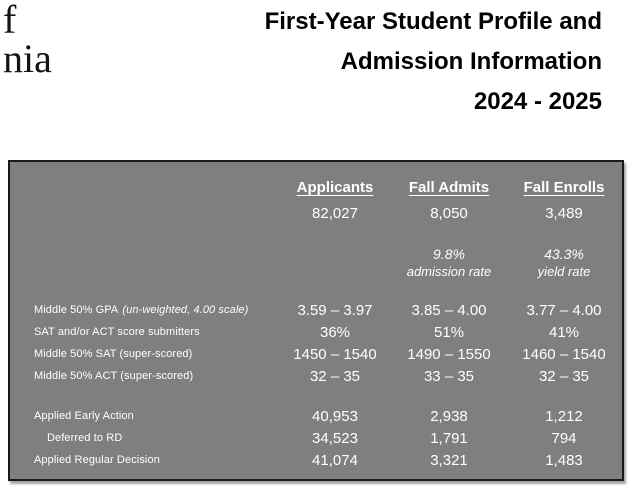 The image size is (636, 500). Describe the element at coordinates (449, 354) in the screenshot. I see `sat-fall-admits: 1490 – 1550` at that location.